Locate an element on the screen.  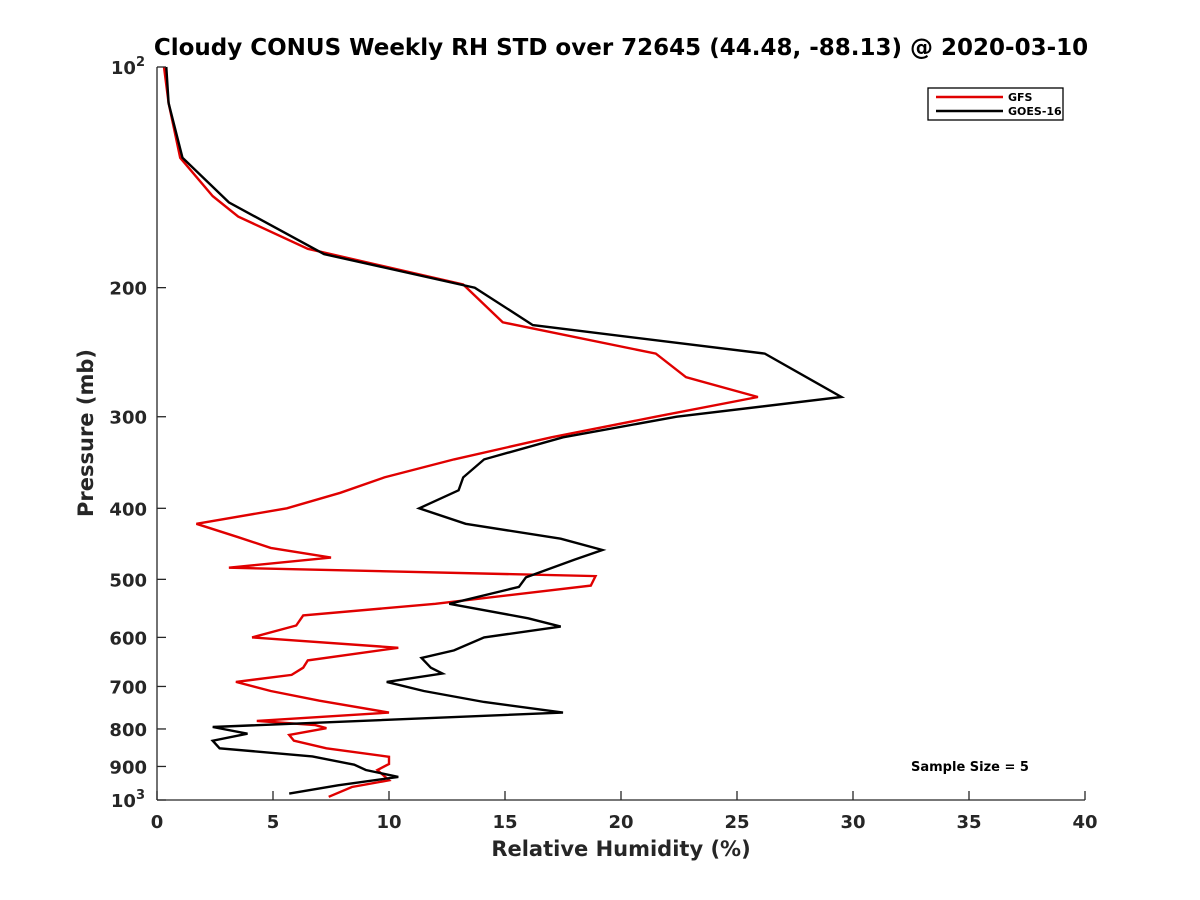
legend-label-goes16: GOES-16 is located at coordinates (1035, 111).